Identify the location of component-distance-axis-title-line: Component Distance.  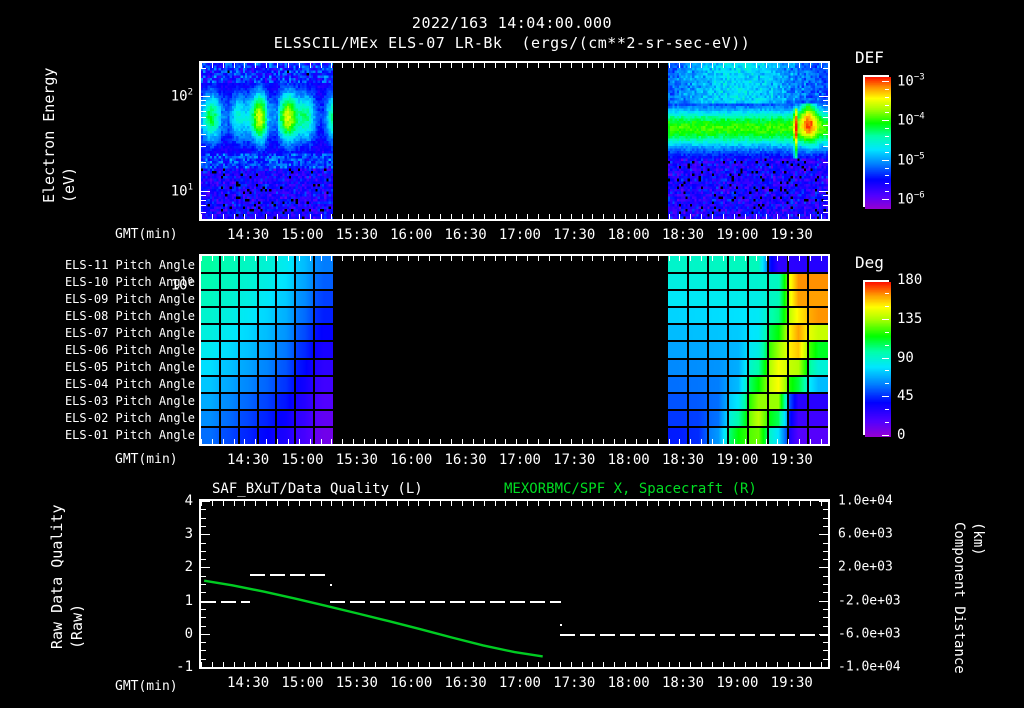
(959, 598).